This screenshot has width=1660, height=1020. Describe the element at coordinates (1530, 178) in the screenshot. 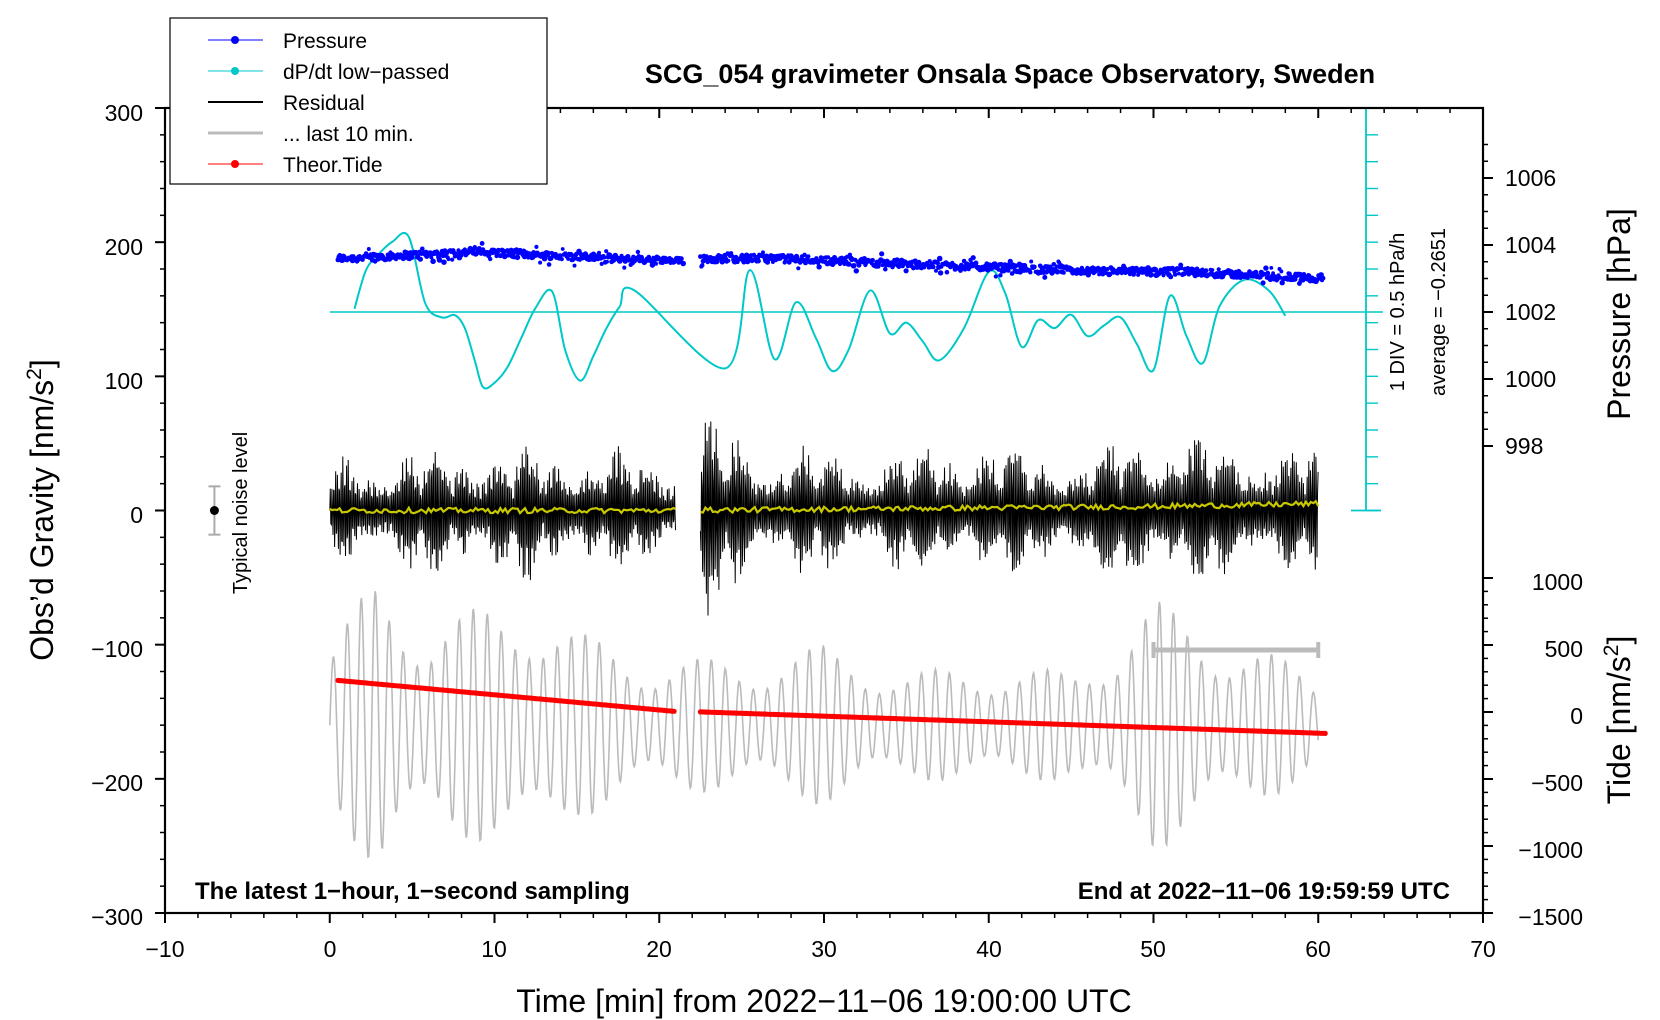

I see `pressure-tick-label: 1006` at that location.